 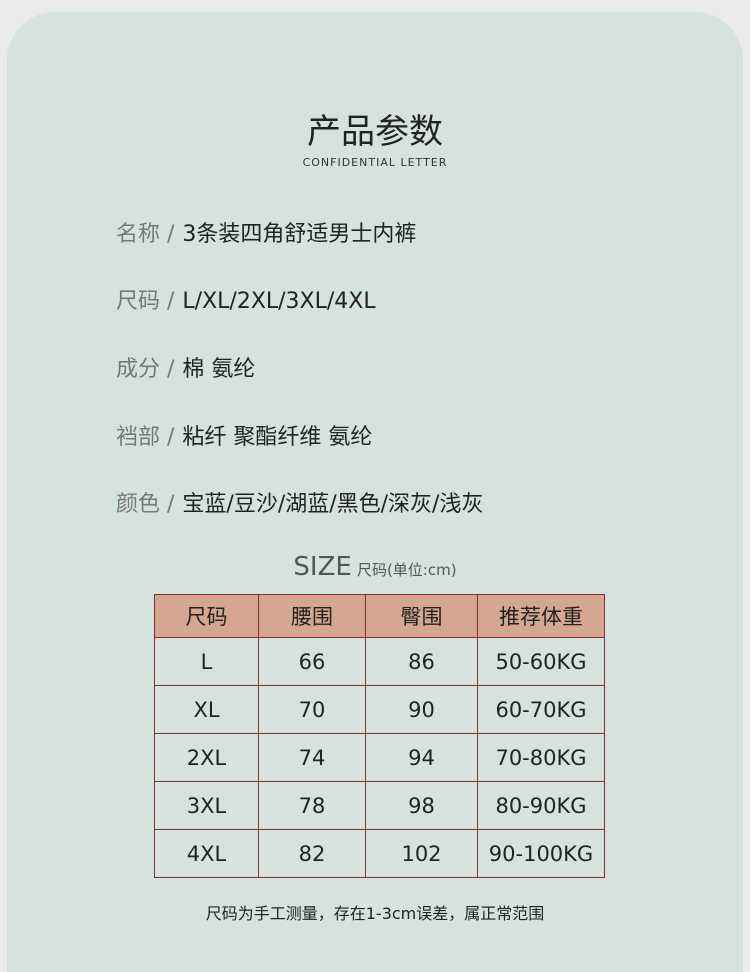 I want to click on cell: 70, so click(x=312, y=709).